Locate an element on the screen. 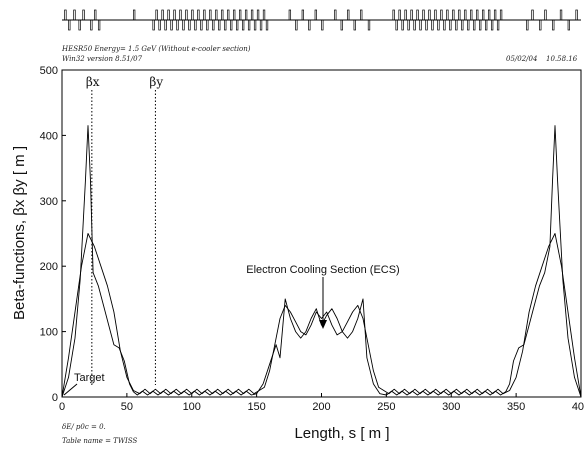  x-tick-label-6: 300 is located at coordinates (451, 407).